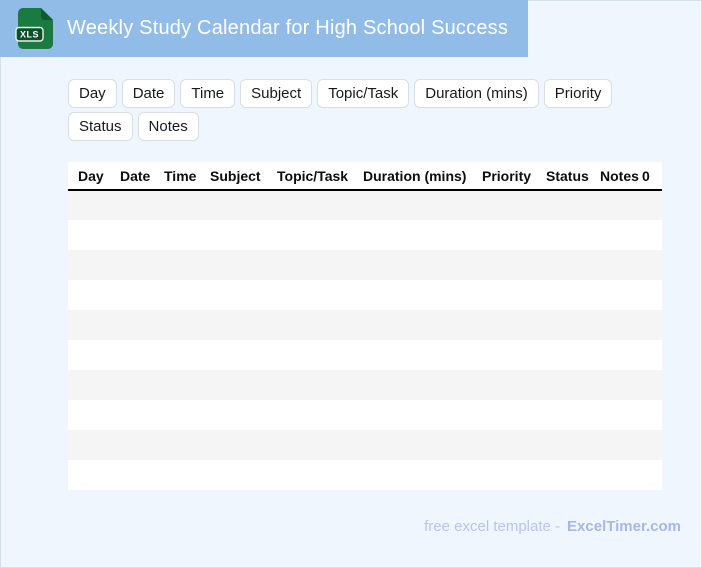  Describe the element at coordinates (476, 93) in the screenshot. I see `chip-duration: Duration (mins)` at that location.